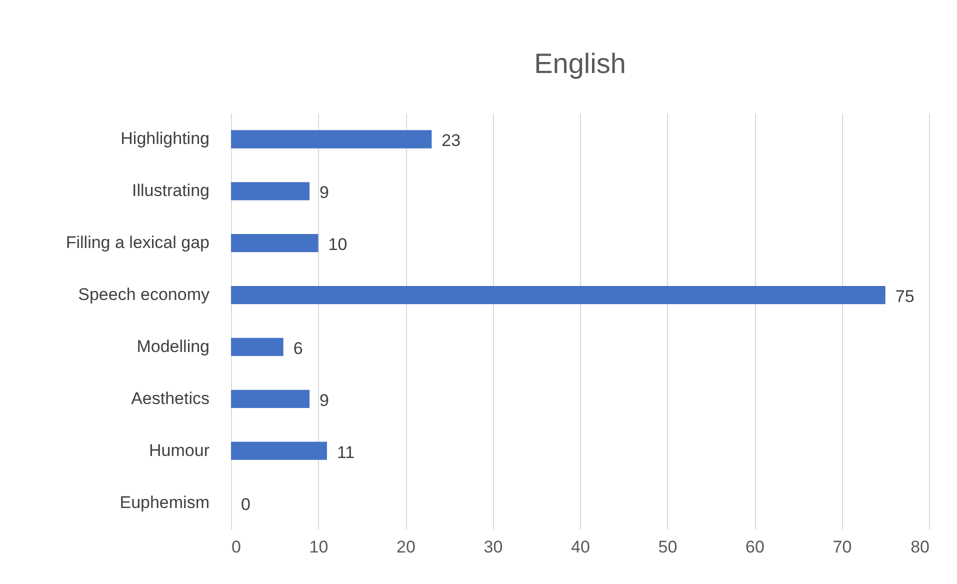 The width and height of the screenshot is (957, 584). I want to click on data-label: 23, so click(451, 140).